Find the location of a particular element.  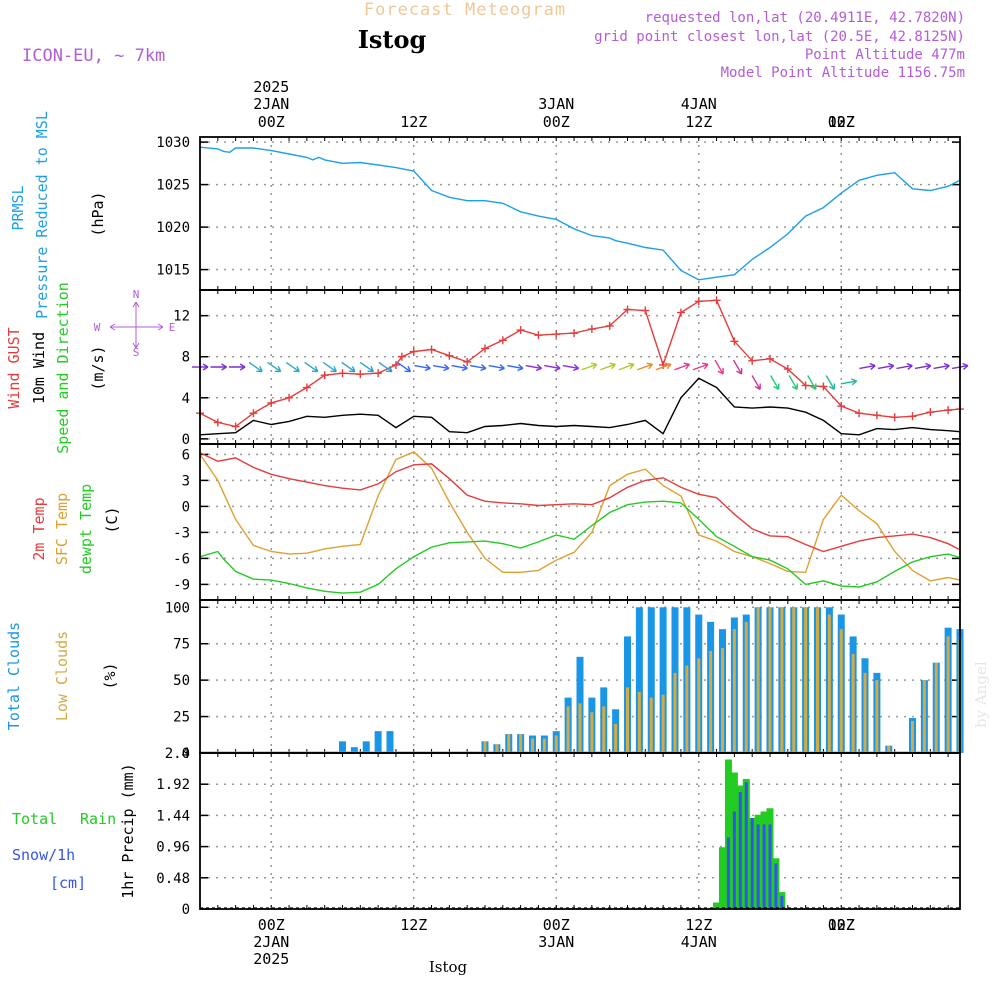

precip-unit: 1hr Precip (mm) is located at coordinates (128, 830).